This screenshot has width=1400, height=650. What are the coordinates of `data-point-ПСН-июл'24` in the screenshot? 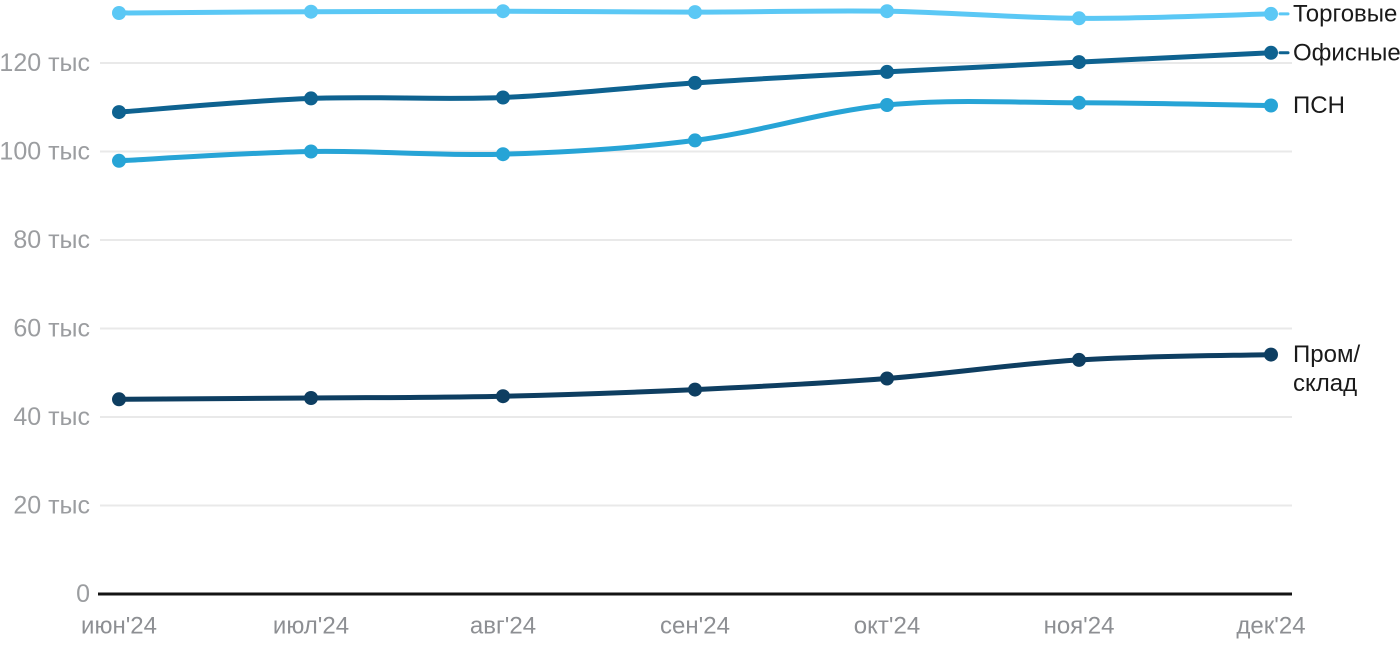 It's located at (311, 151).